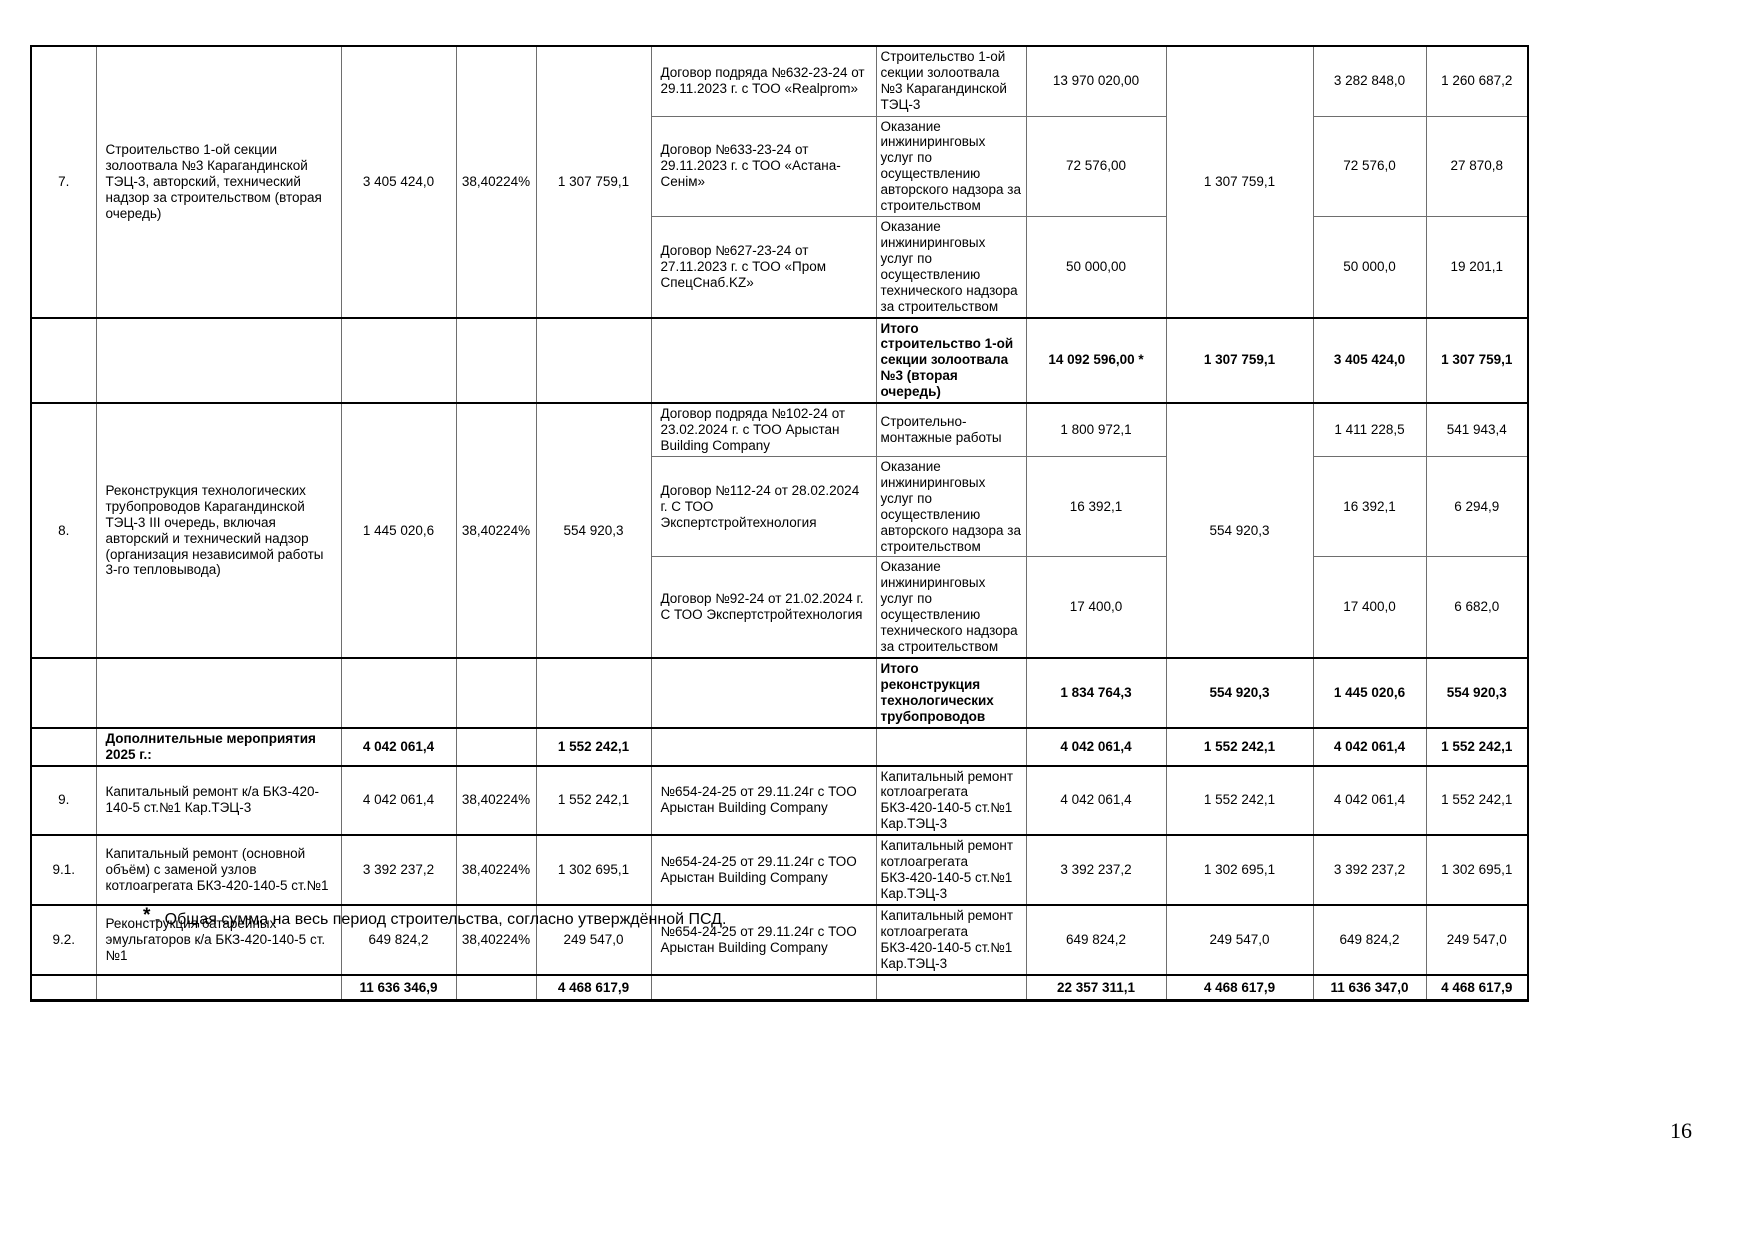 Image resolution: width=1755 pixels, height=1240 pixels. I want to click on row9-1-value11: 1 302 695,1, so click(1477, 870).